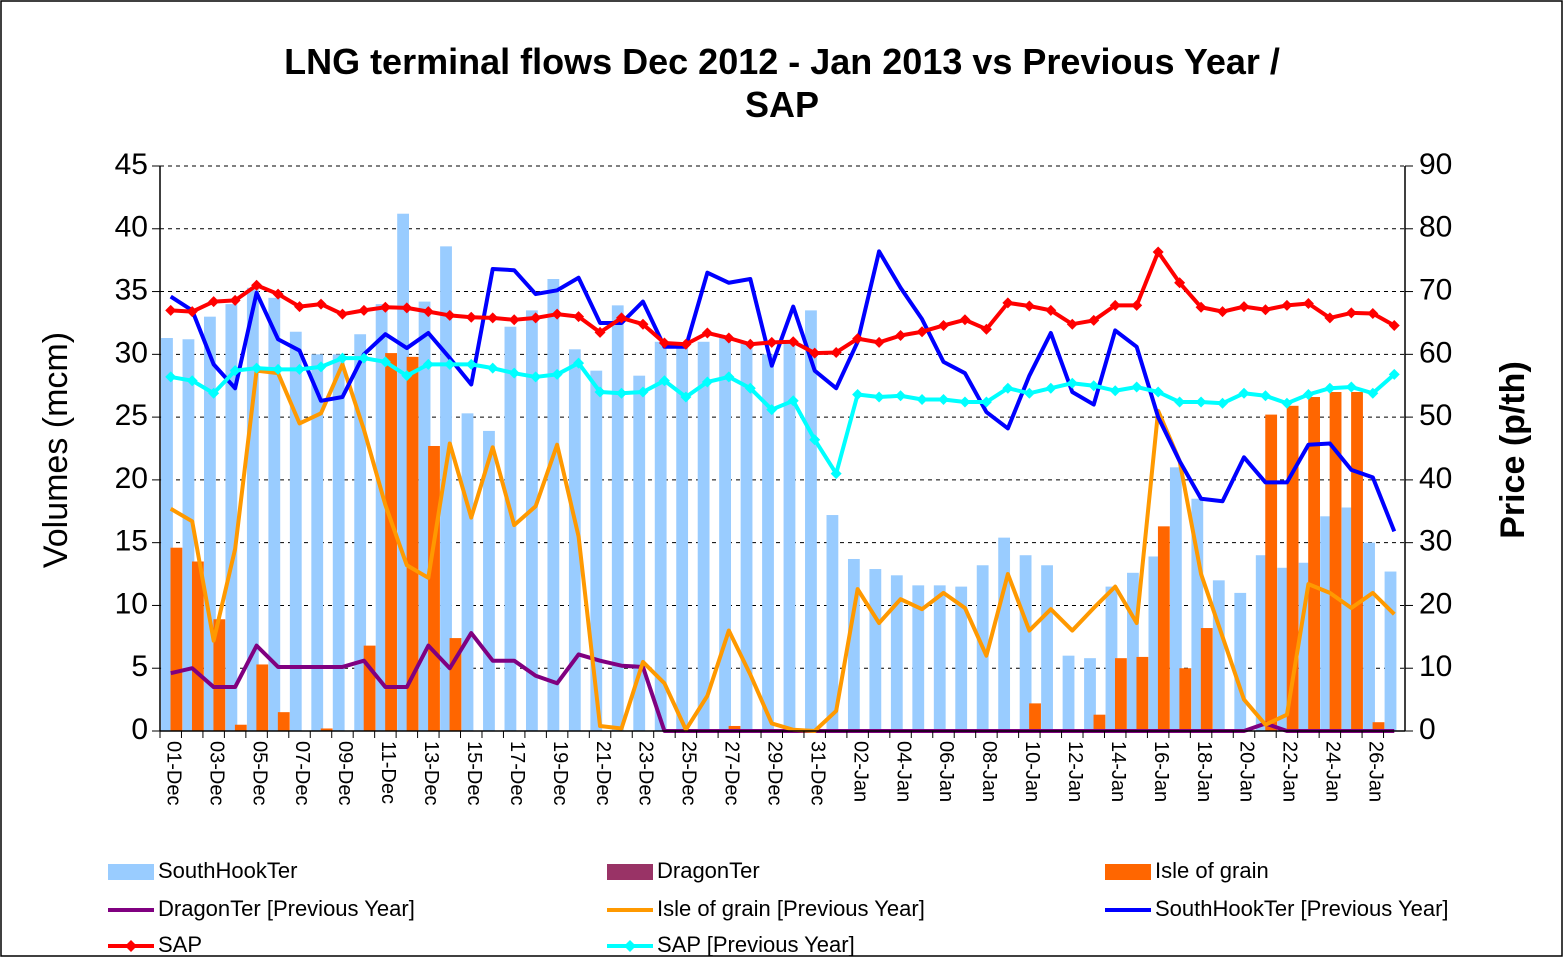  Describe the element at coordinates (474, 773) in the screenshot. I see `x-tick-label: 15-Dec` at that location.